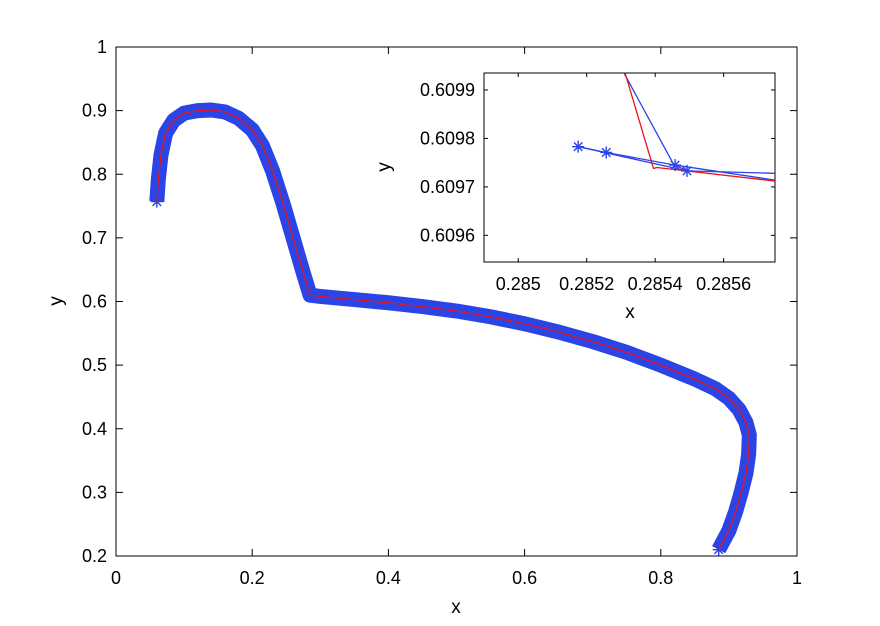 The height and width of the screenshot is (626, 880). I want to click on main-x-tick-label: 0.6, so click(524, 578).